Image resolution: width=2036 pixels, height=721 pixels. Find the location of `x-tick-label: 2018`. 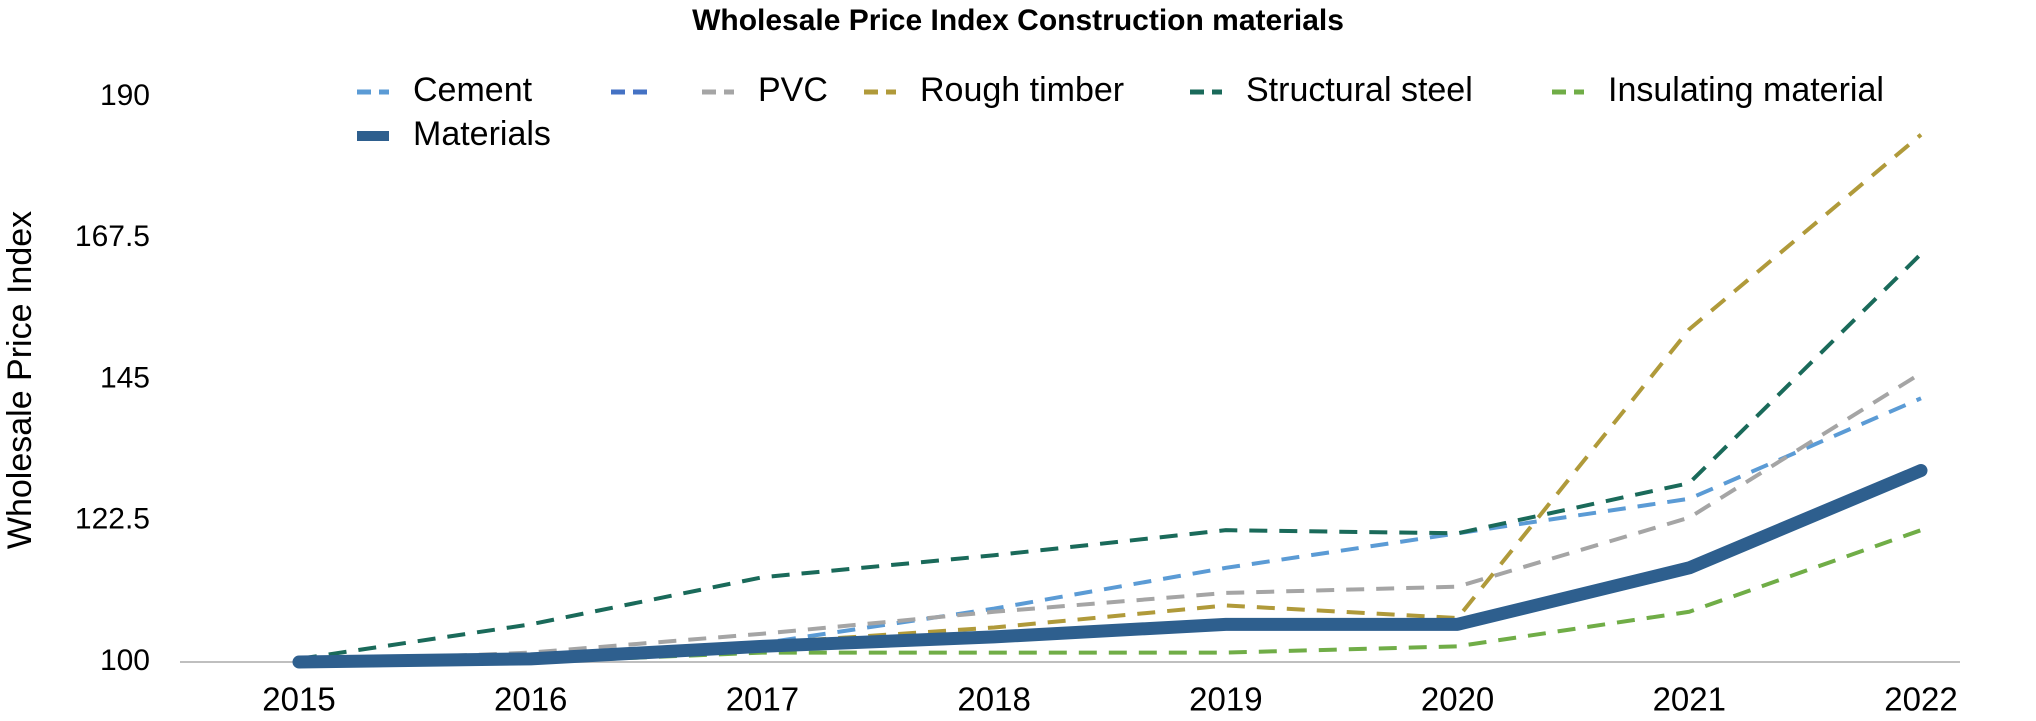

x-tick-label: 2018 is located at coordinates (993, 699).